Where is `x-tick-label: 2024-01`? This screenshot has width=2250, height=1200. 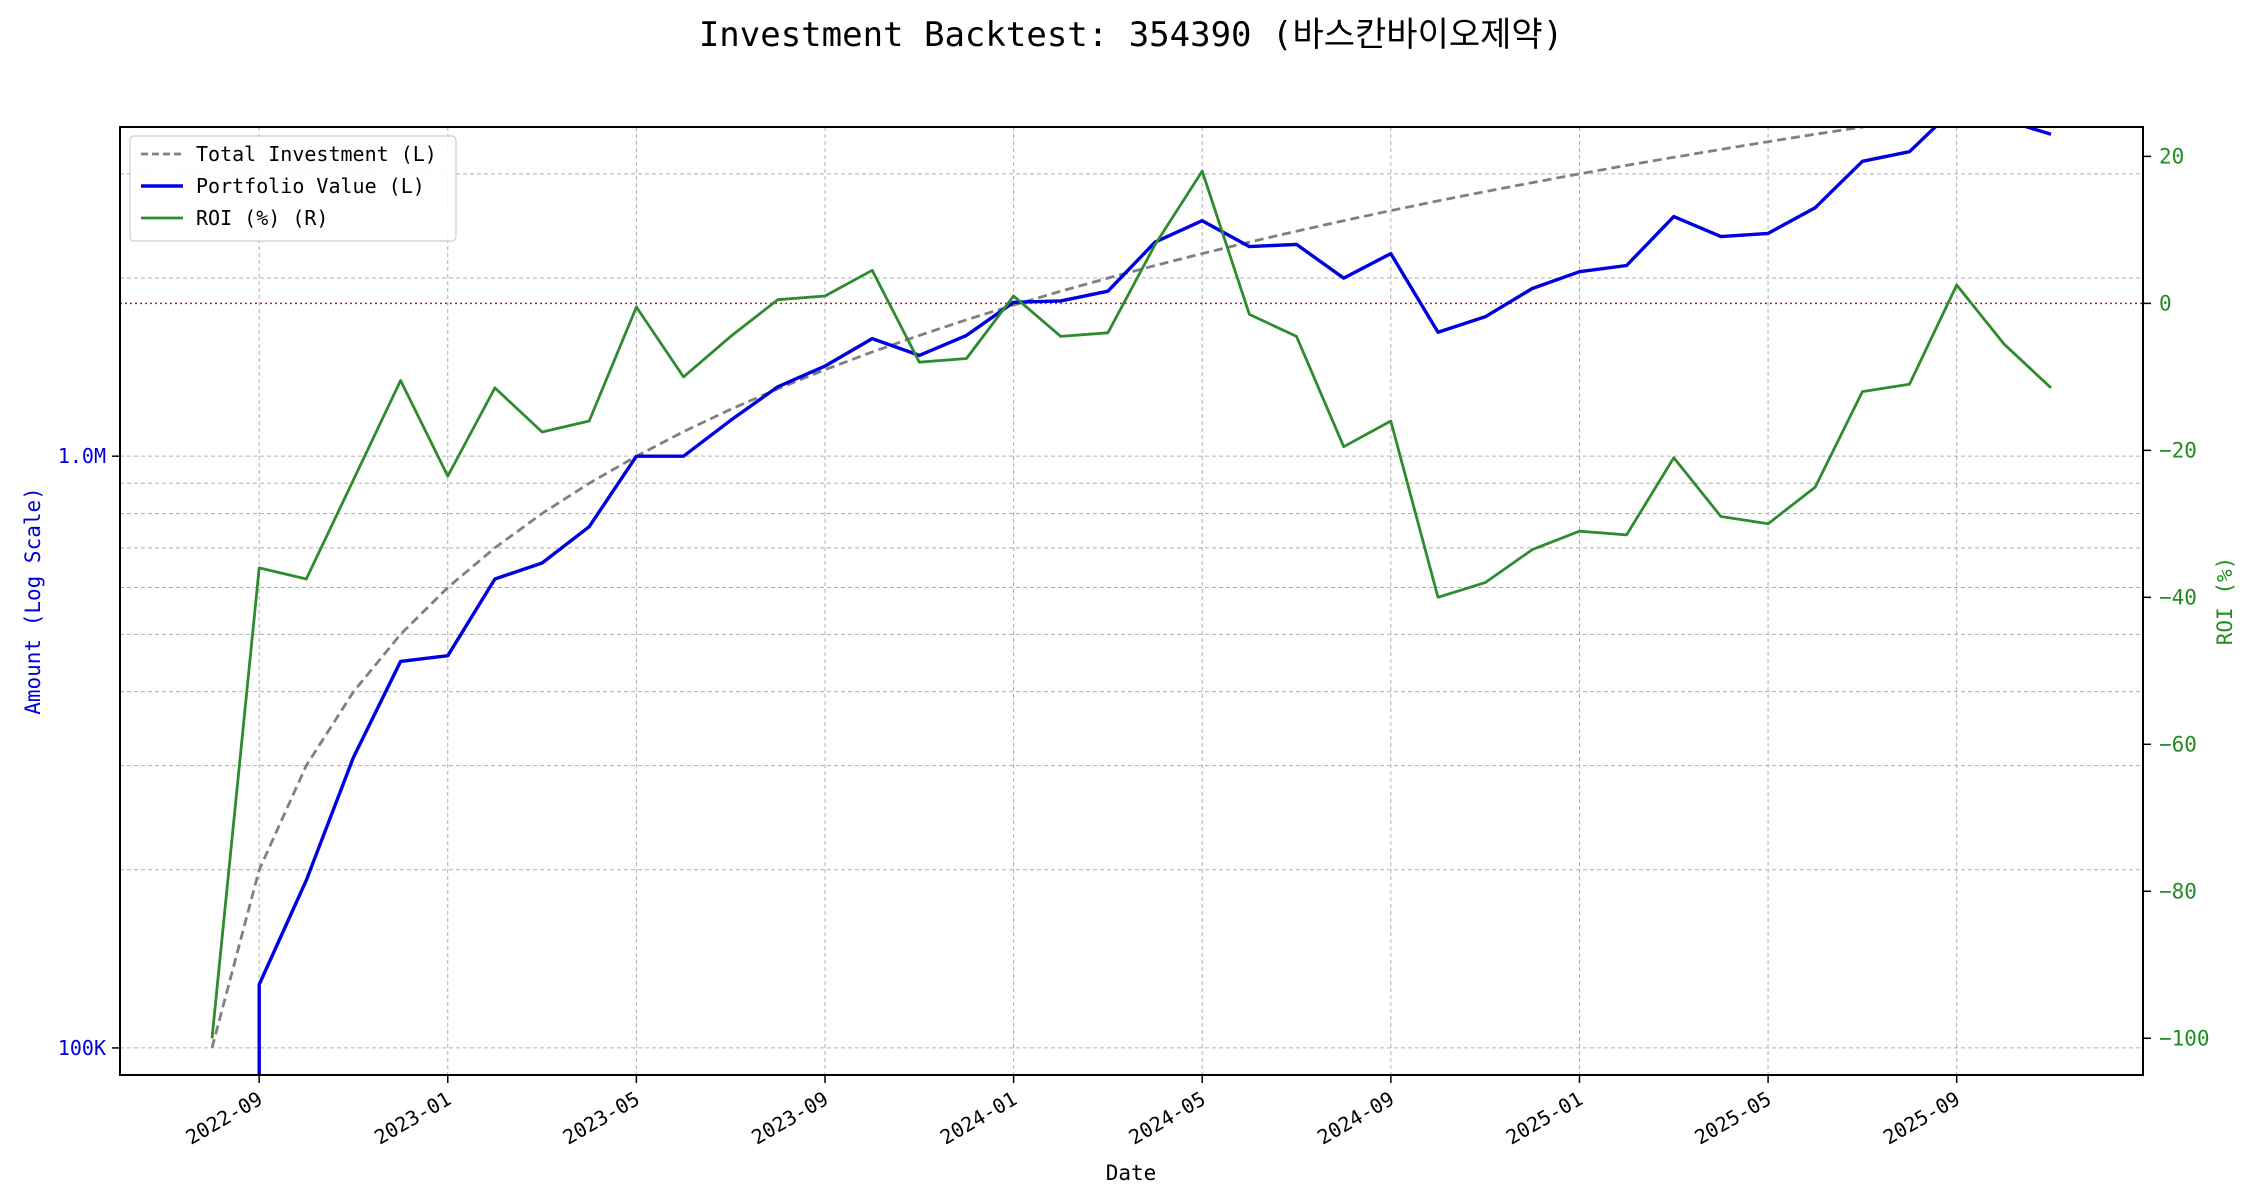 x-tick-label: 2024-01 is located at coordinates (978, 1117).